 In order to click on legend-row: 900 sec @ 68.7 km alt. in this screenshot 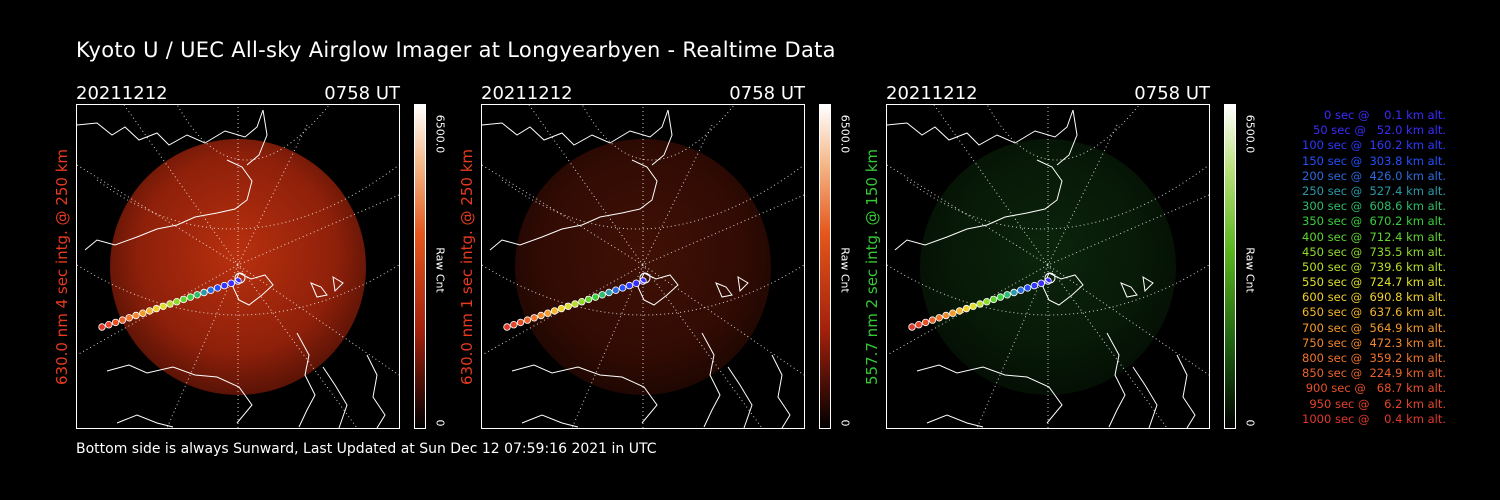, I will do `click(1375, 388)`.